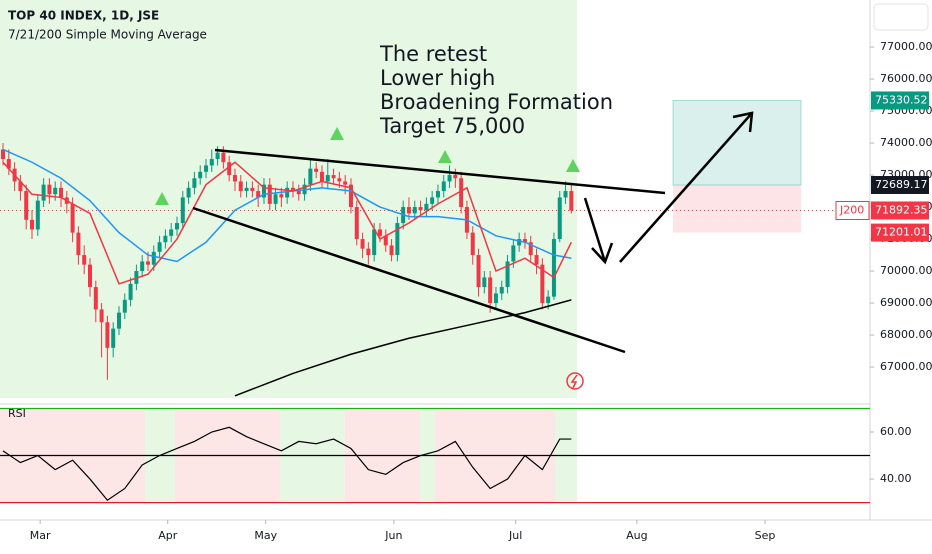 The image size is (932, 554). I want to click on y-tick-label: 77000.00, so click(906, 46).